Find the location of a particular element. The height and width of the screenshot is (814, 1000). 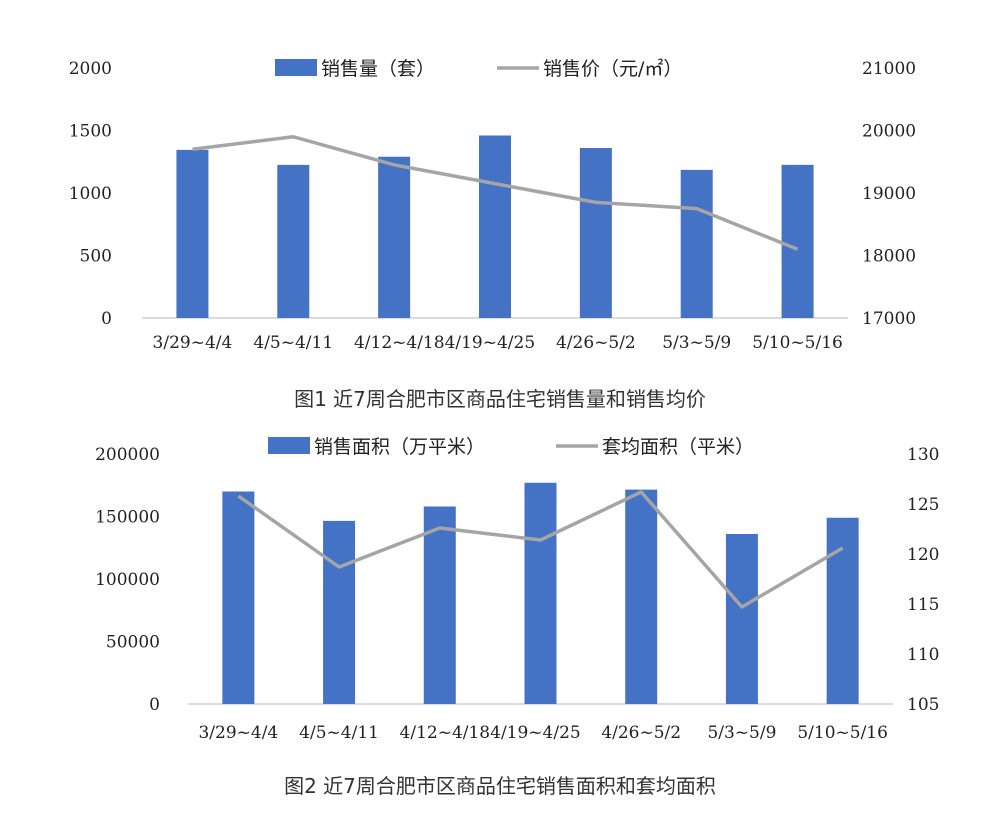

y-right-tick-label: 20000 is located at coordinates (889, 132).